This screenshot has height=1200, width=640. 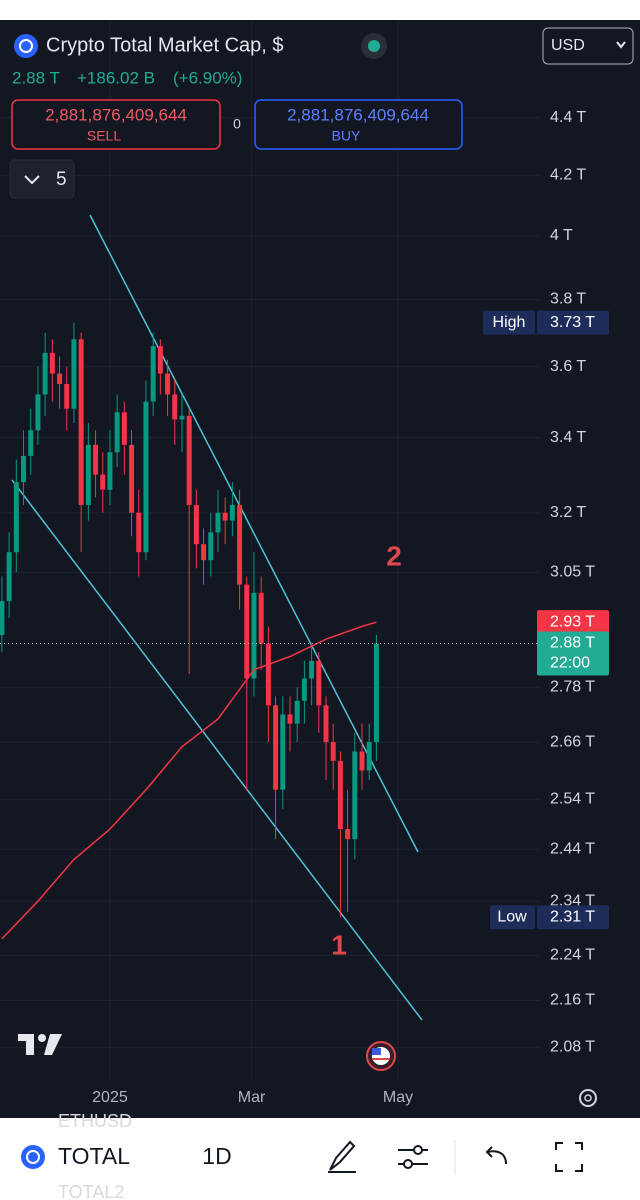 I want to click on indicators-count: 5, so click(x=61, y=179).